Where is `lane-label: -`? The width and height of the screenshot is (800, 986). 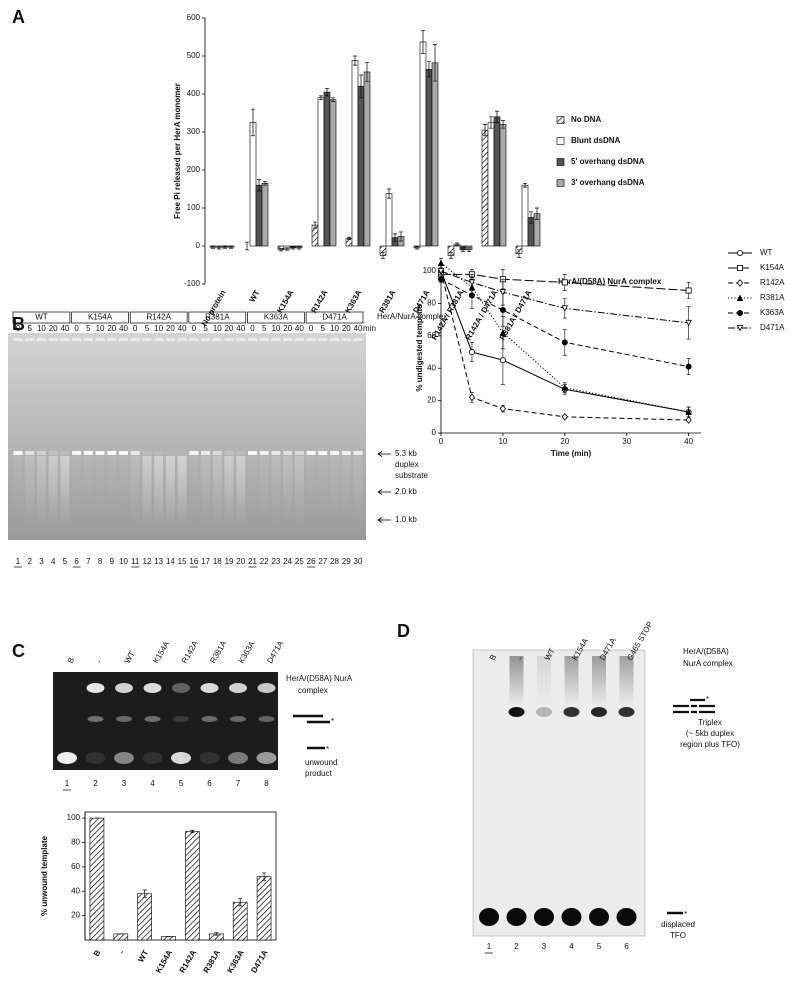 lane-label: - is located at coordinates (519, 658).